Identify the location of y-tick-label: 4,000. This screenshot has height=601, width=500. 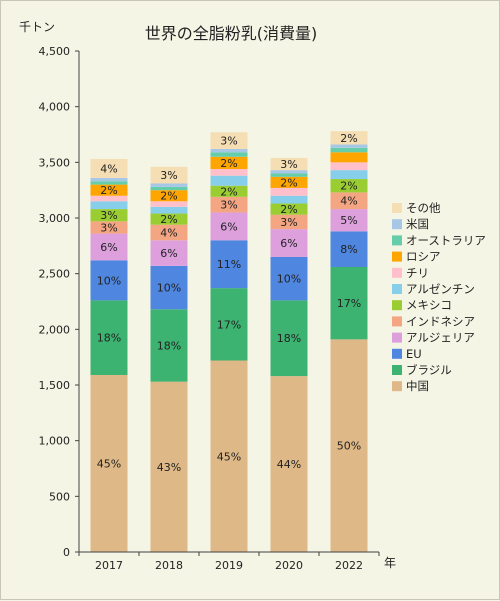
(55, 107).